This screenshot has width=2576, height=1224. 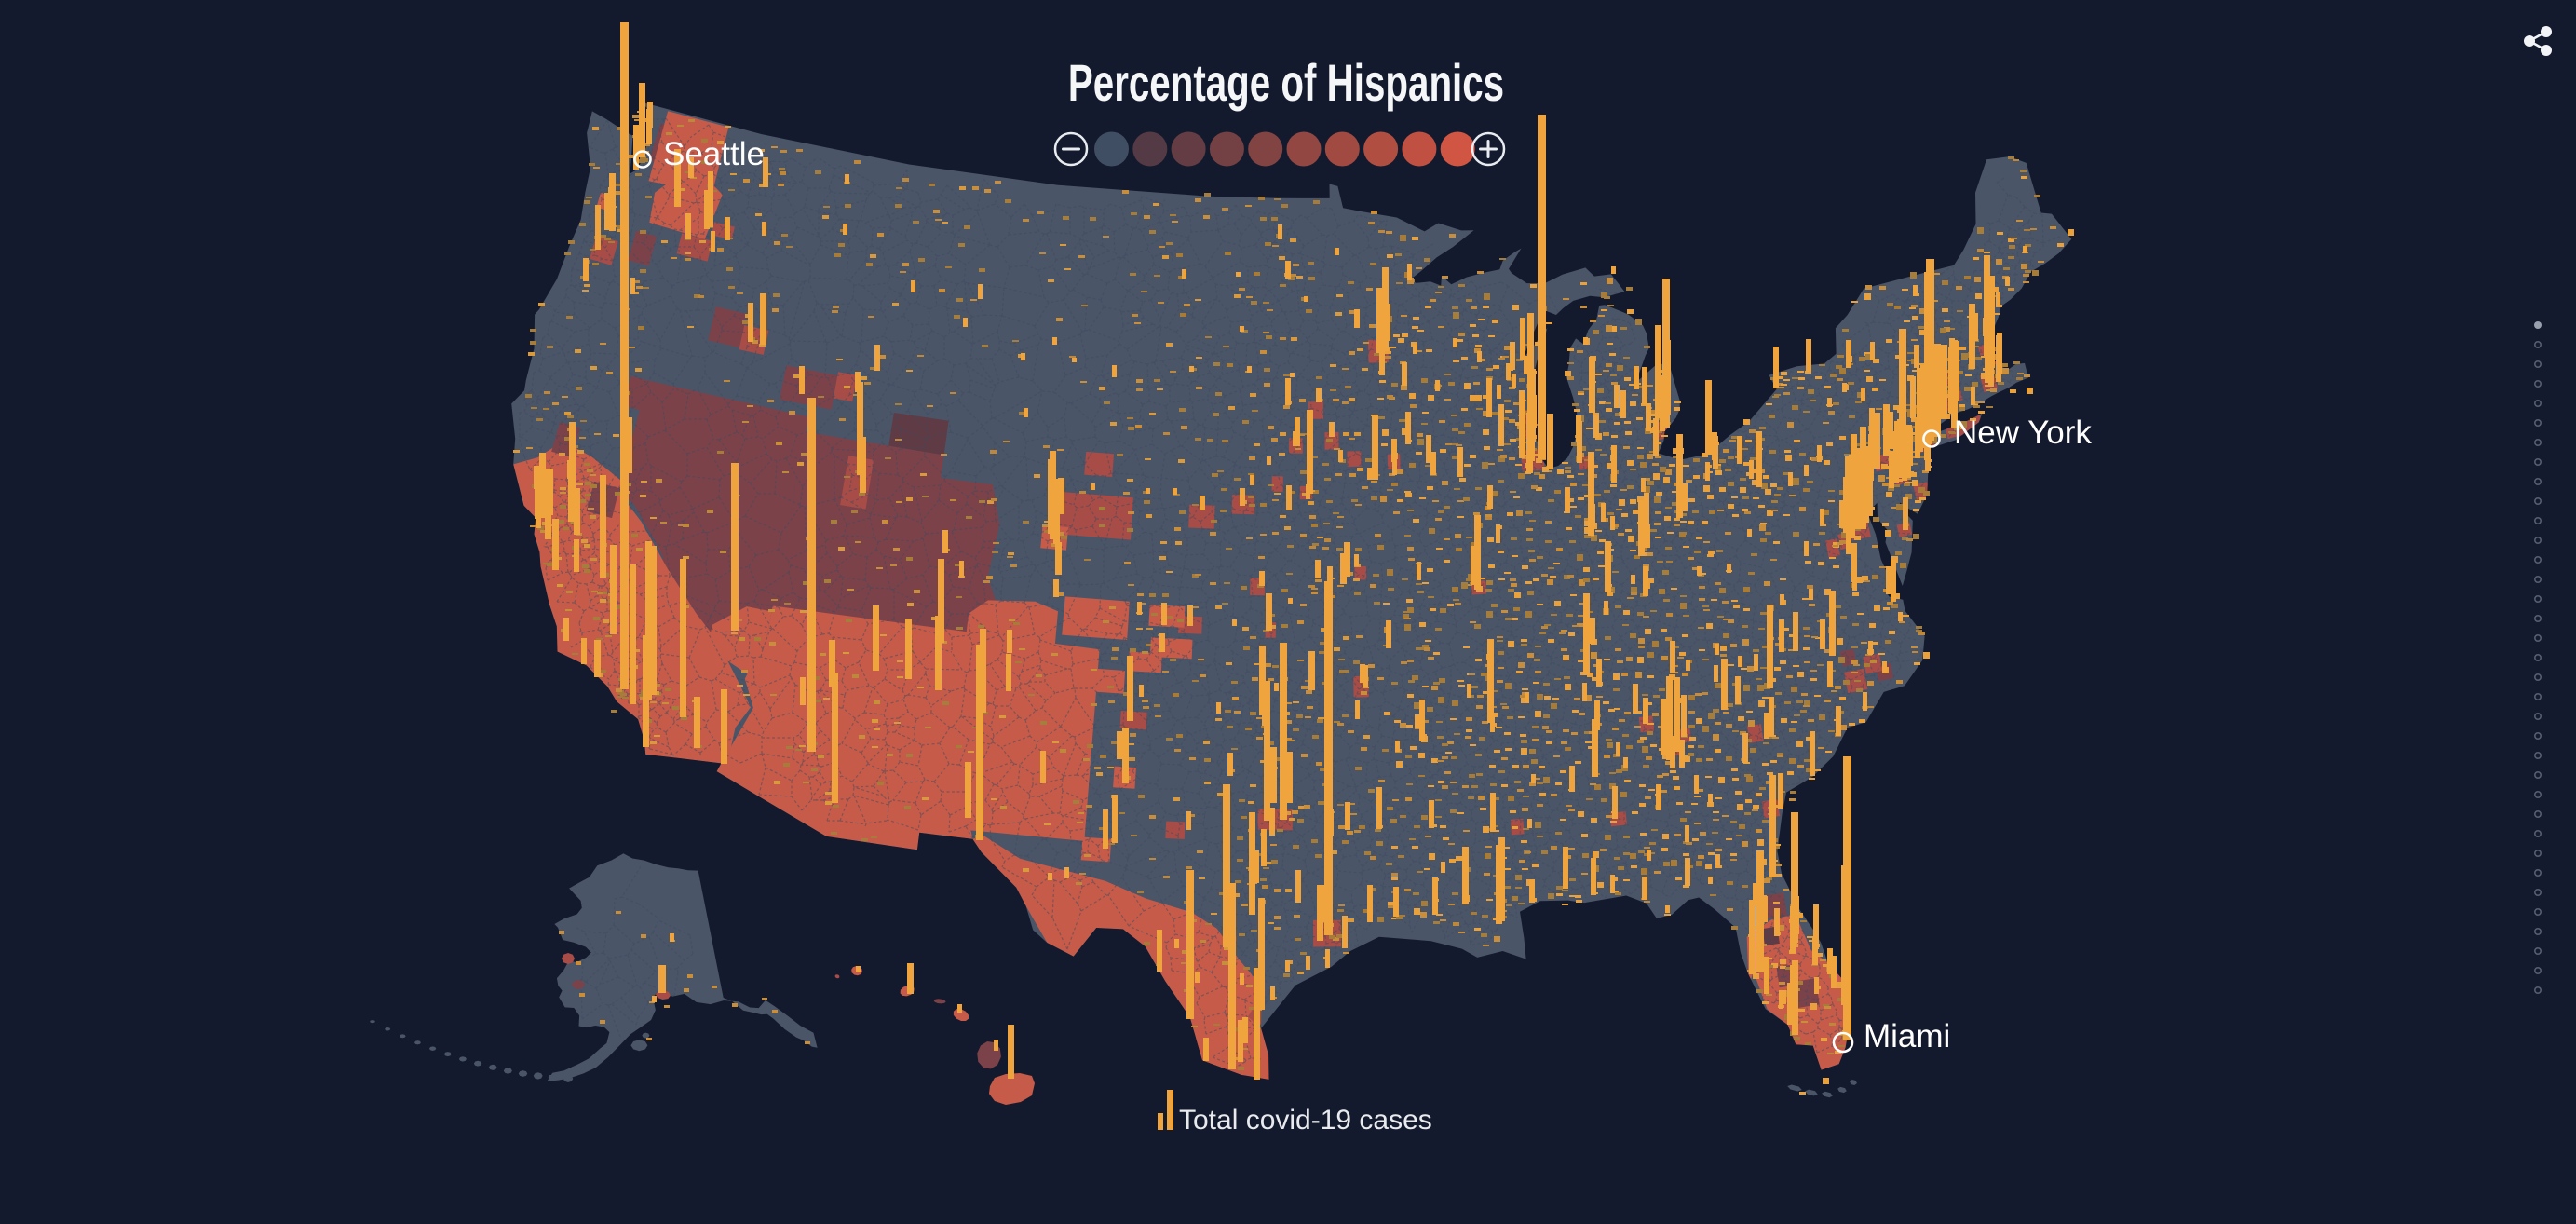 What do you see at coordinates (2023, 433) in the screenshot?
I see `svg-text: New York` at bounding box center [2023, 433].